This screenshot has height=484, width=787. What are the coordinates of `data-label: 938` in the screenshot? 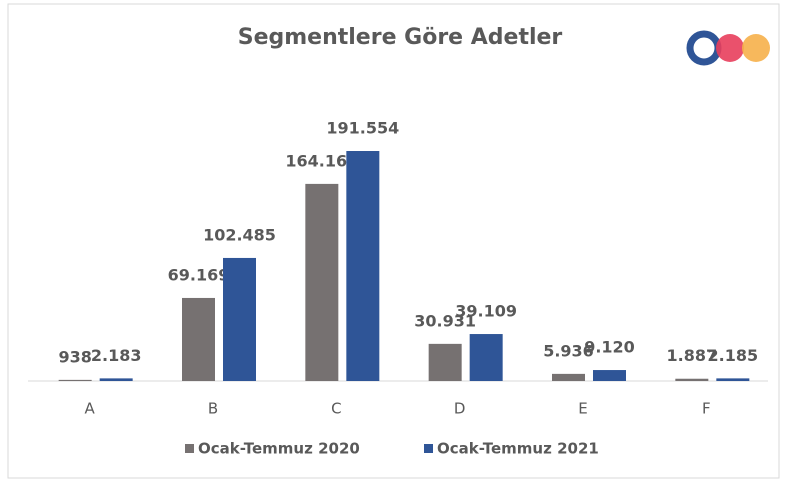 It's located at (74, 356).